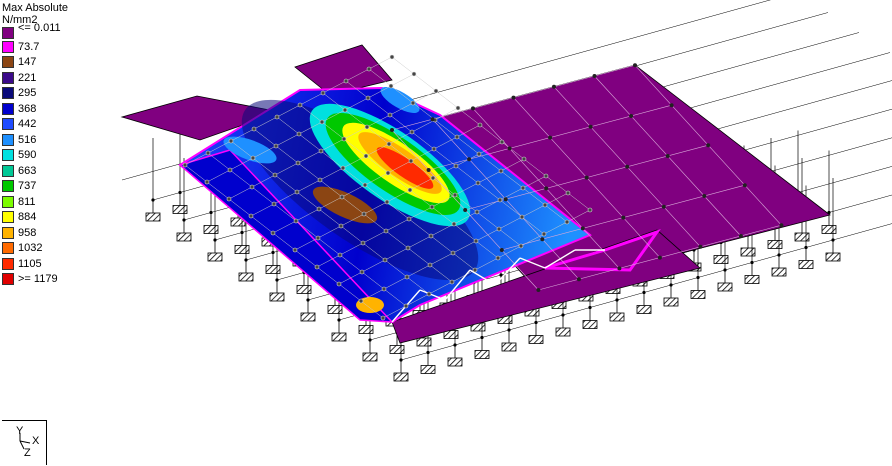 The width and height of the screenshot is (892, 466). Describe the element at coordinates (27, 453) in the screenshot. I see `axis-z-label: Z` at that location.